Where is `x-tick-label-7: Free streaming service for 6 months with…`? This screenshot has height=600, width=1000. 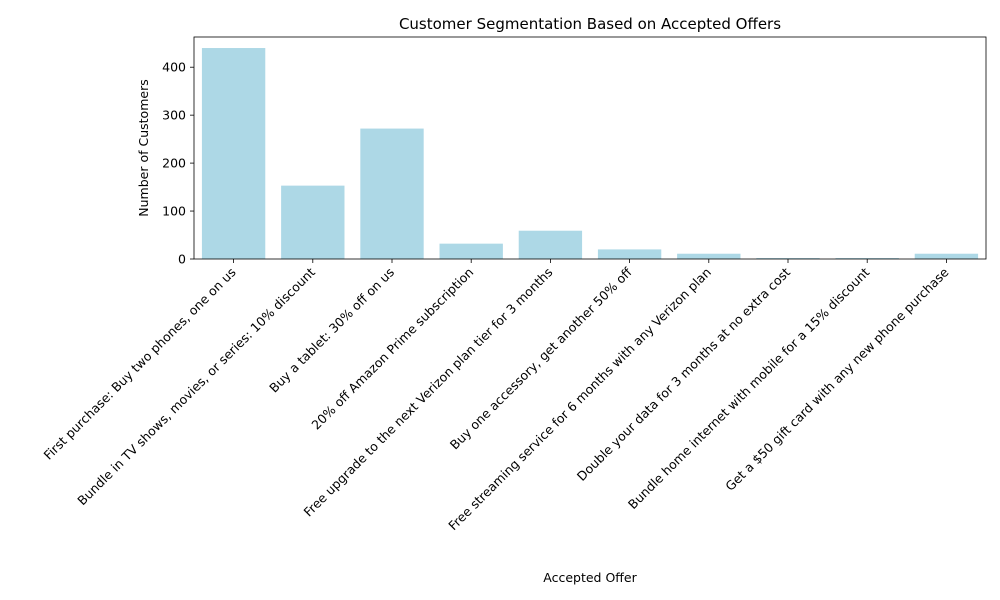
x-tick-label-7: Free streaming service for 6 months with… is located at coordinates (579, 399).